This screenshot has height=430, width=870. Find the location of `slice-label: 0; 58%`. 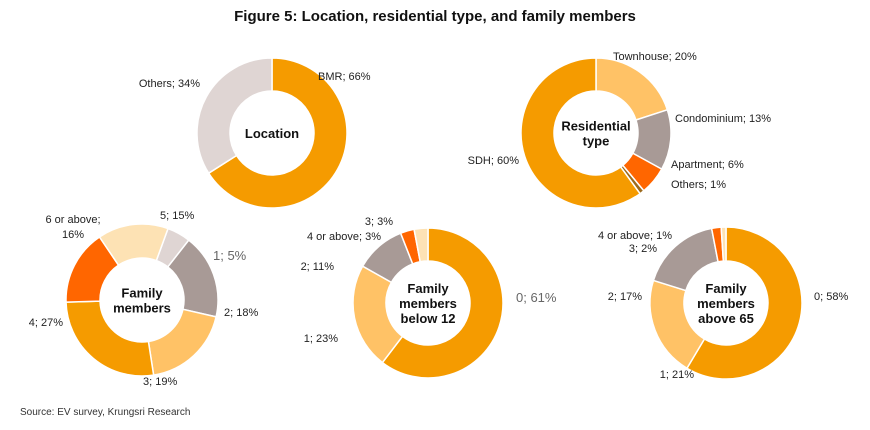

slice-label: 0; 58% is located at coordinates (831, 297).